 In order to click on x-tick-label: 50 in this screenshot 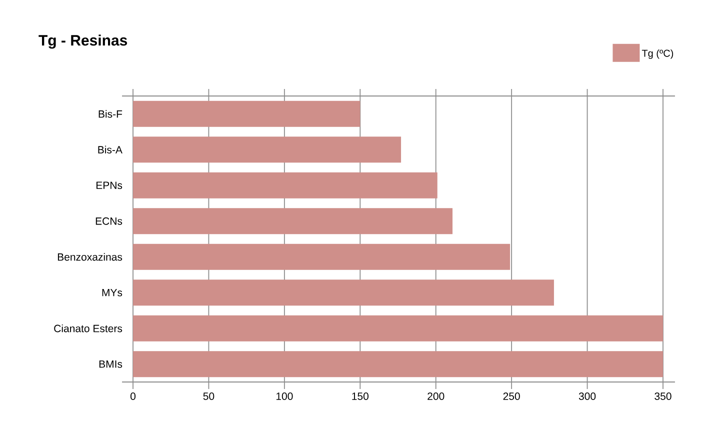, I will do `click(208, 396)`.